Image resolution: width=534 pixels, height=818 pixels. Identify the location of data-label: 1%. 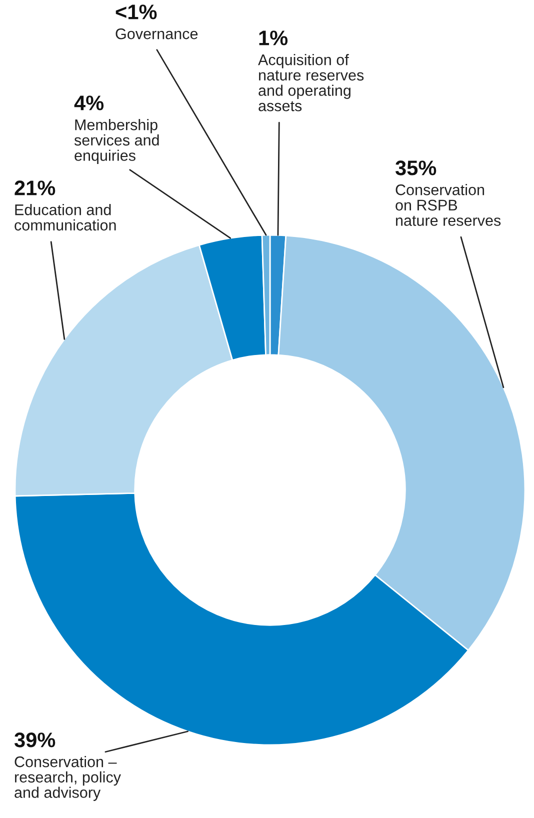
(273, 38).